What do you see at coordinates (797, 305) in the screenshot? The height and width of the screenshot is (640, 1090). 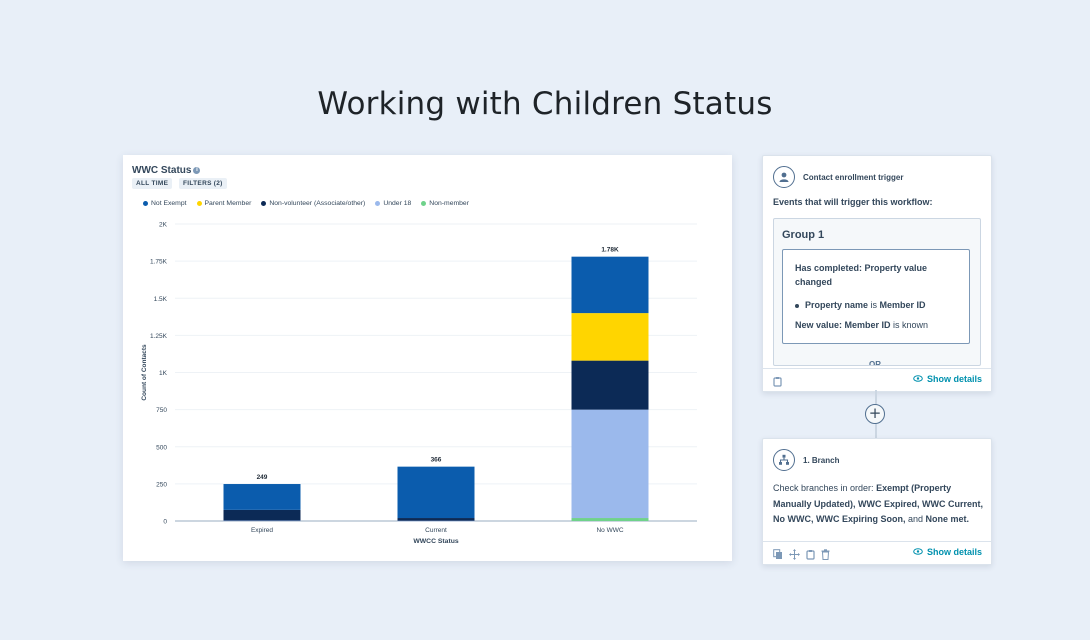 I see `bullet-icon` at bounding box center [797, 305].